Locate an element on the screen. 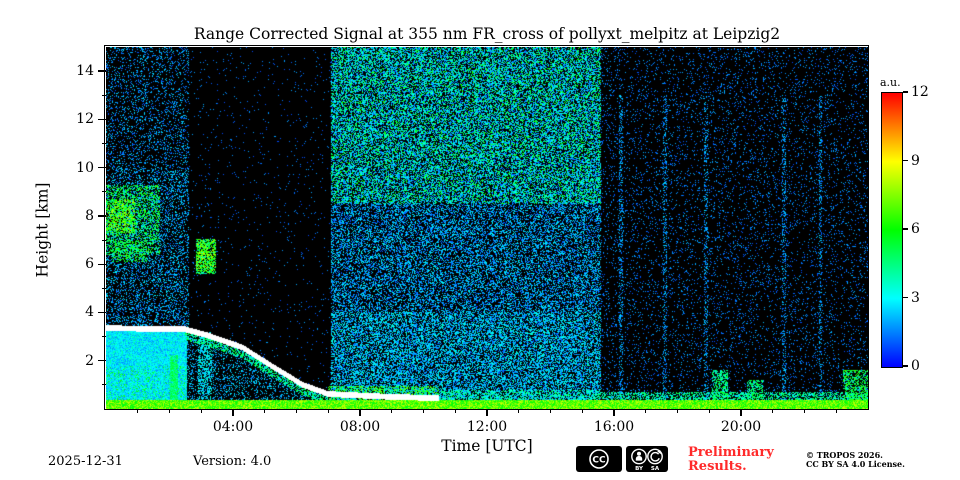  cc-logo-icon: CC is located at coordinates (599, 459).